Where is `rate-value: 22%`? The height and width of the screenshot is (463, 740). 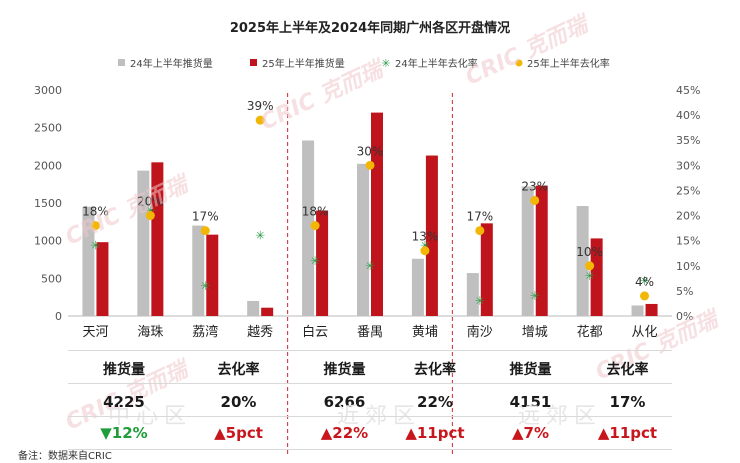
rate-value: 22% is located at coordinates (435, 402).